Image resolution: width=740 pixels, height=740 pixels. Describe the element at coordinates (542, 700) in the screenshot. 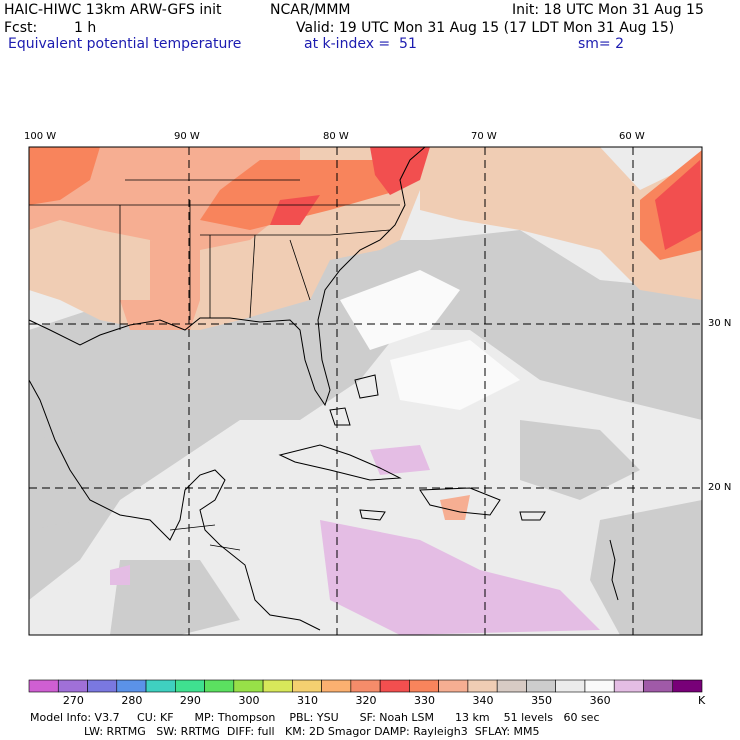

I see `colorbar-label: 350` at that location.